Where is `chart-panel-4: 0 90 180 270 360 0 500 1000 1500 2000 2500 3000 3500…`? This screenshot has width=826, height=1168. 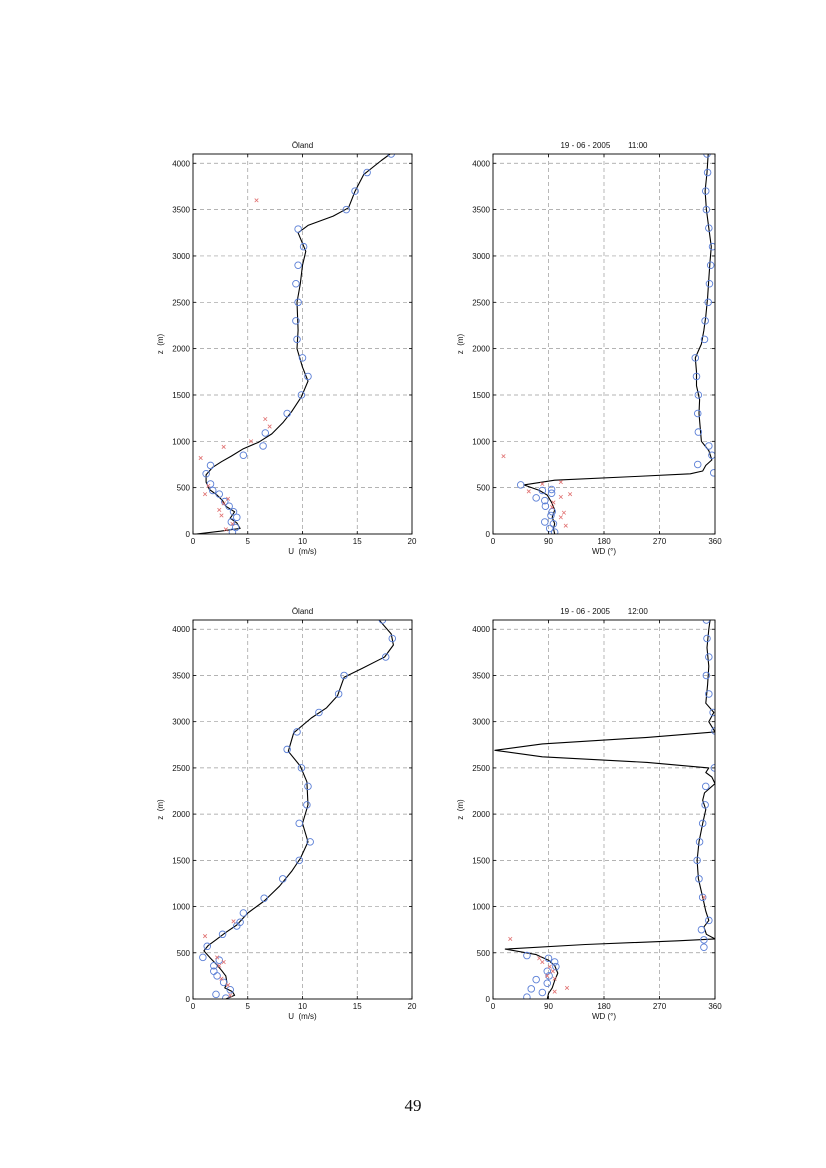
chart-panel-4: 0 90 180 270 360 0 500 1000 1500 2000 2500 3000 3500… is located at coordinates (589, 814).